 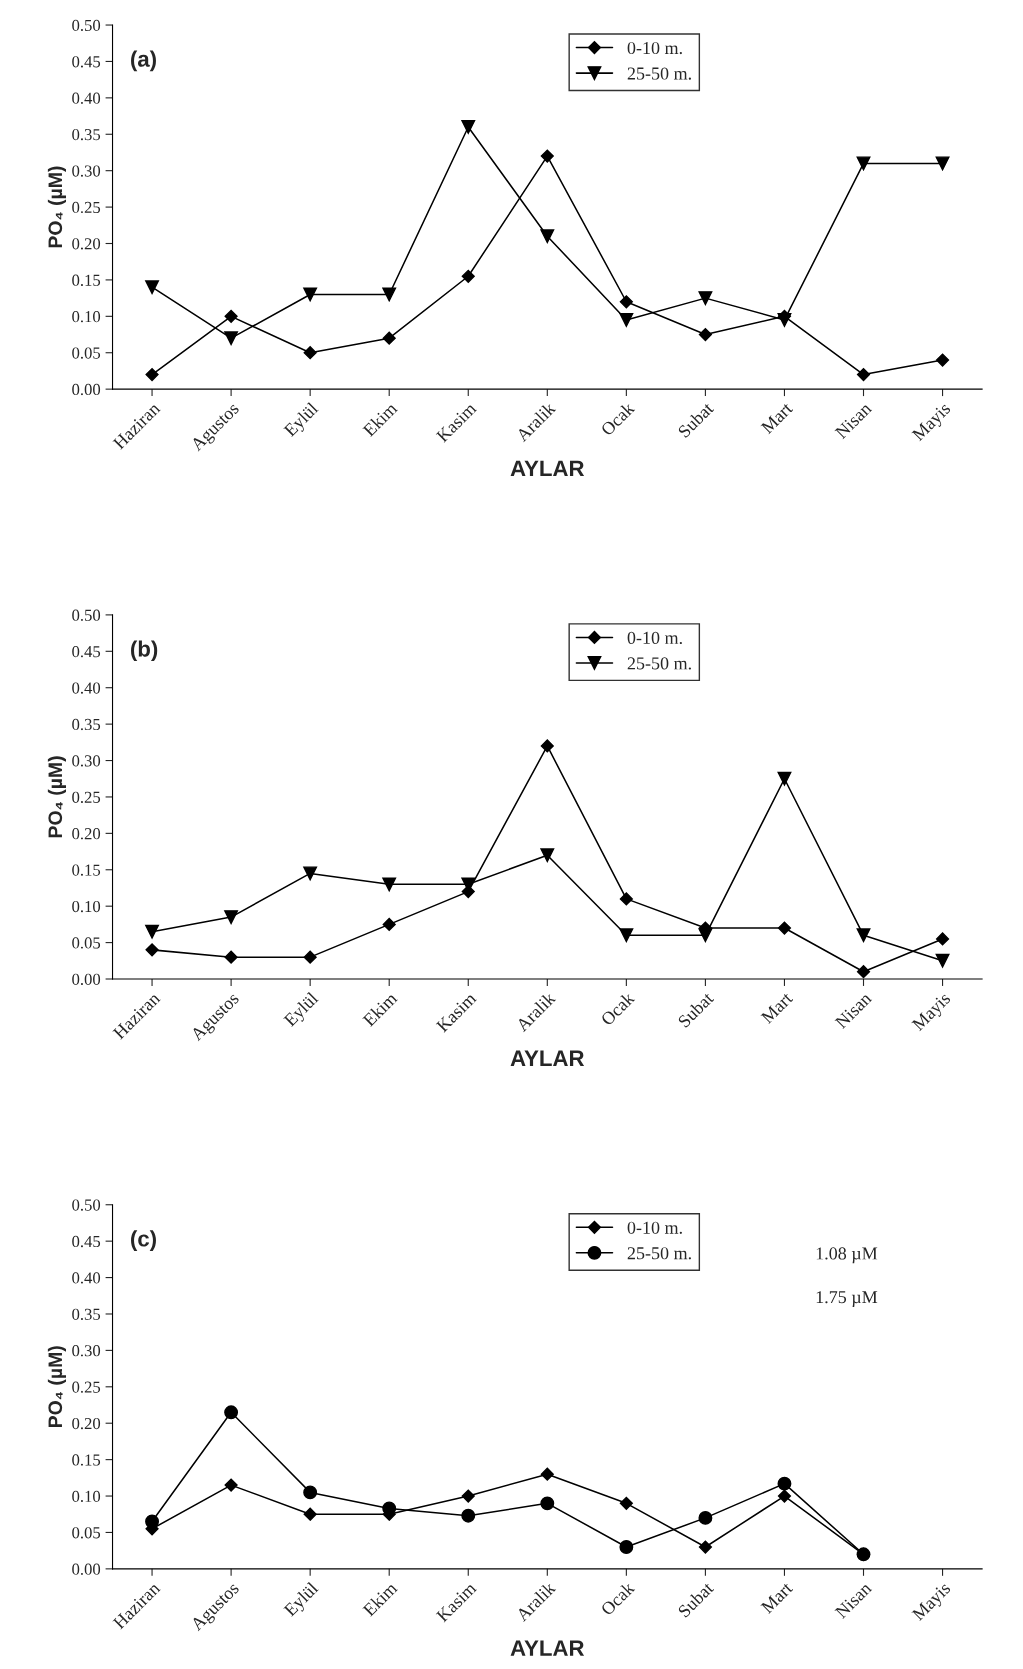 What do you see at coordinates (143, 1240) in the screenshot?
I see `text: (c)` at bounding box center [143, 1240].